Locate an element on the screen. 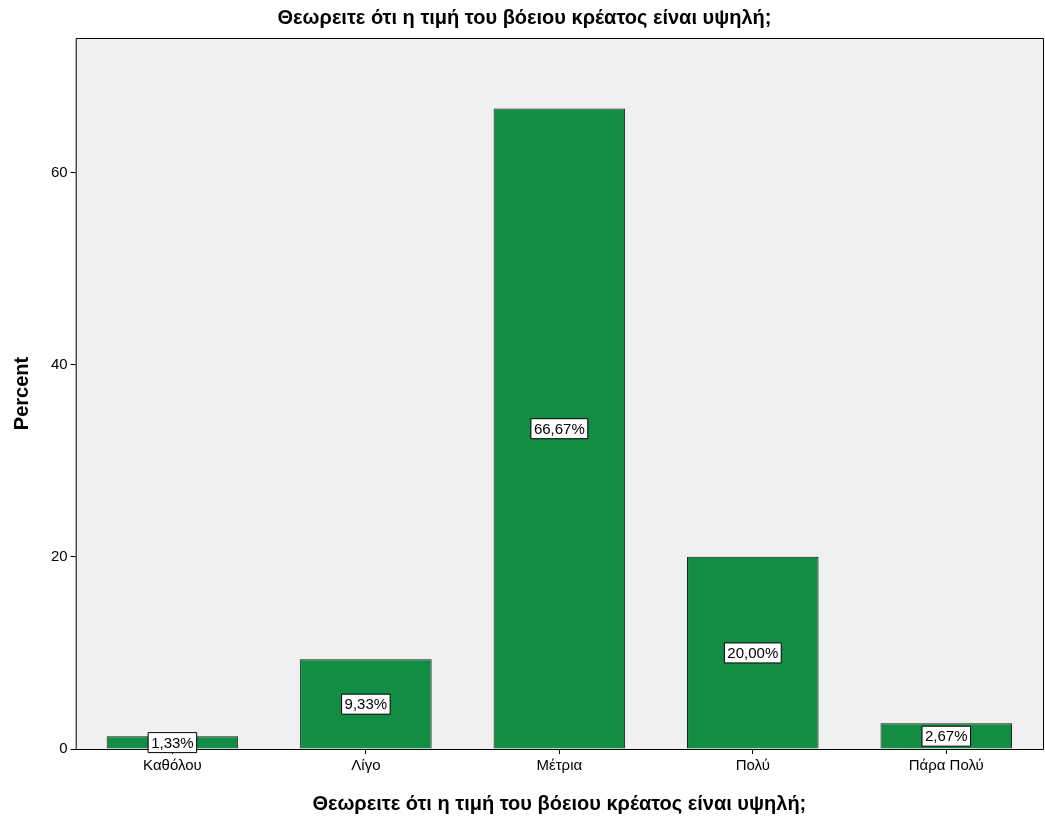 Image resolution: width=1045 pixels, height=826 pixels. y-tick-label: 0 is located at coordinates (63, 748).